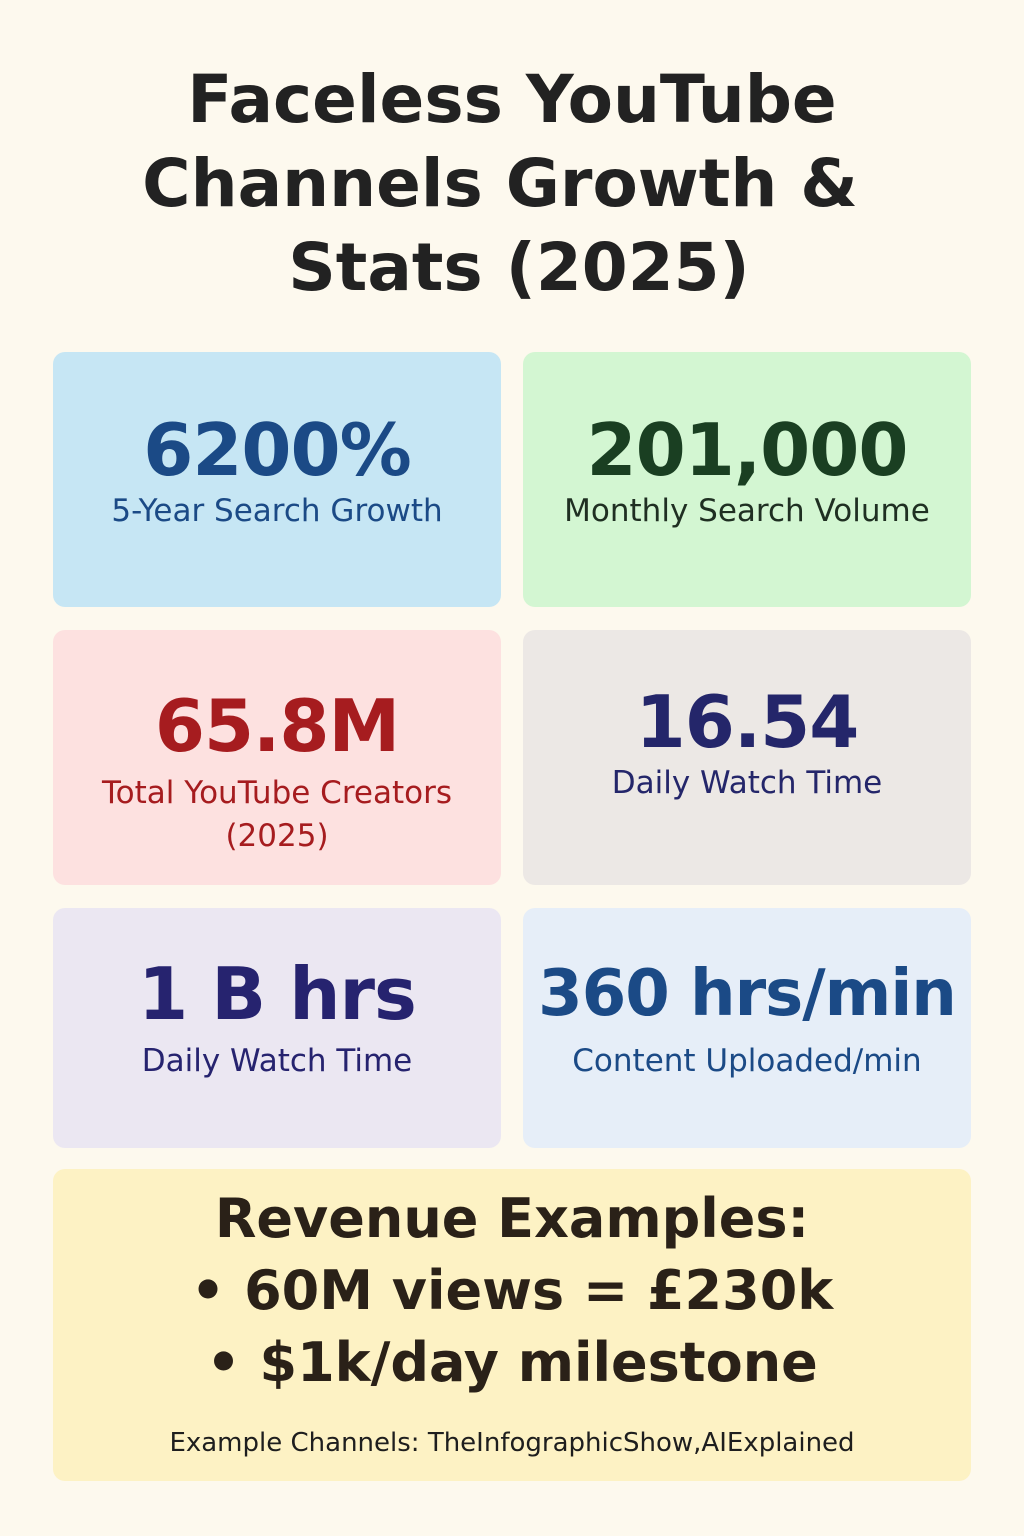  I want to click on stat-card-search-growth: 6200% 5-Year Search Growth, so click(277, 479).